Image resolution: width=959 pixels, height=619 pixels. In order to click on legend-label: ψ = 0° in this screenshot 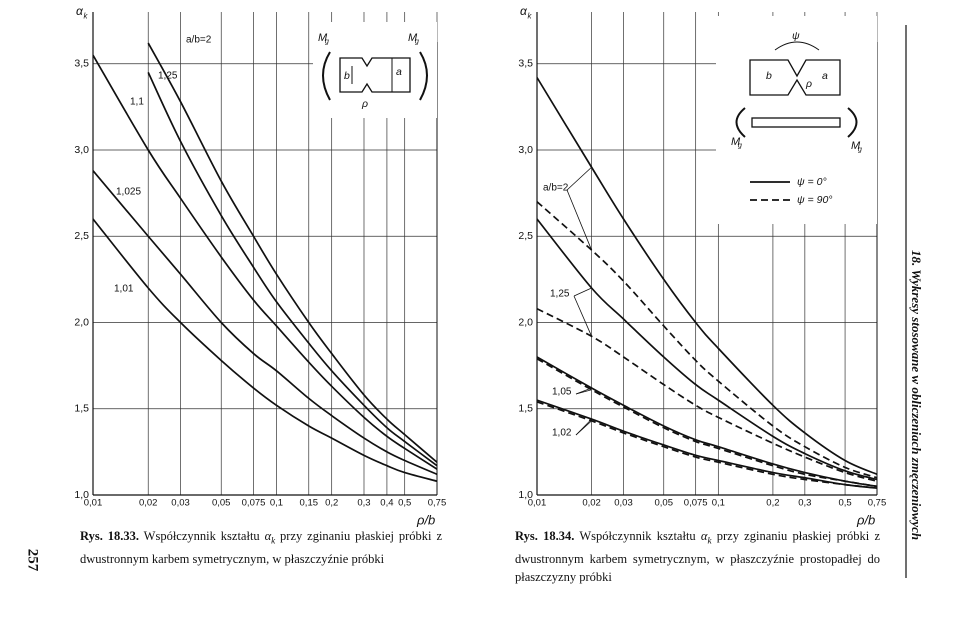, I will do `click(812, 182)`.